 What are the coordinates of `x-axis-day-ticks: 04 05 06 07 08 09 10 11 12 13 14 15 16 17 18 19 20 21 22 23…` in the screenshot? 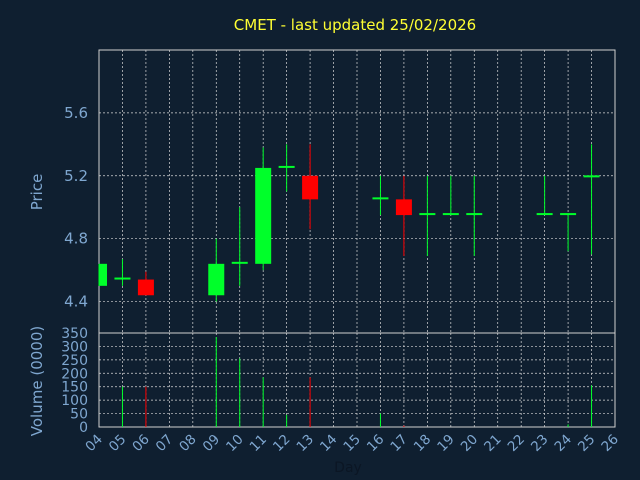 It's located at (351, 442).